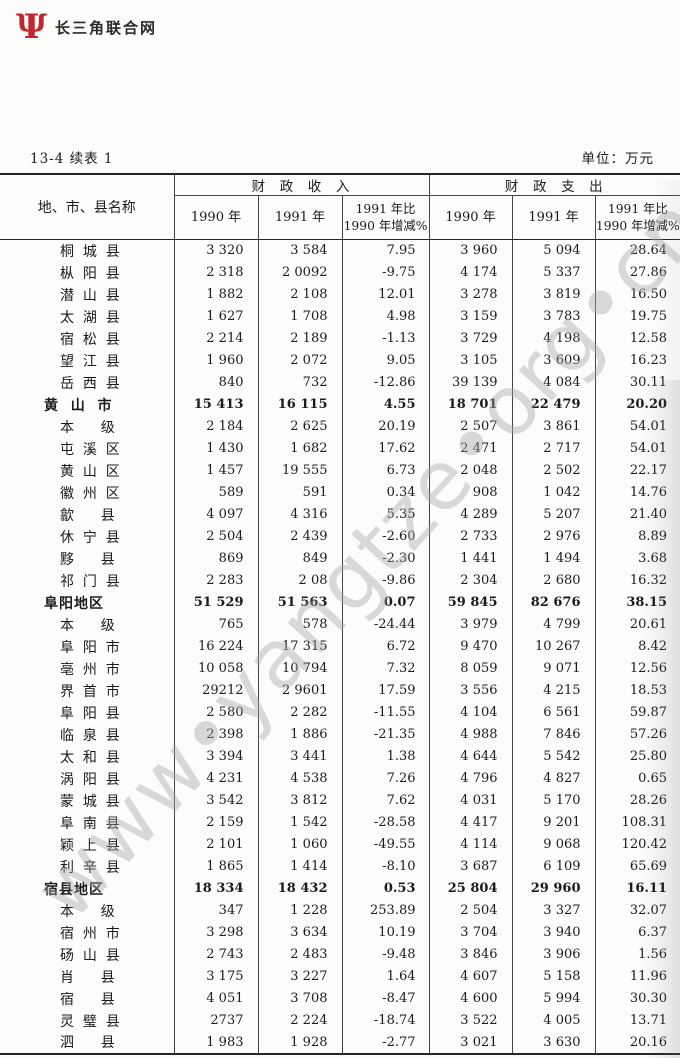 This screenshot has height=1058, width=680. What do you see at coordinates (299, 514) in the screenshot?
I see `revenue-1991-cell: 4 316` at bounding box center [299, 514].